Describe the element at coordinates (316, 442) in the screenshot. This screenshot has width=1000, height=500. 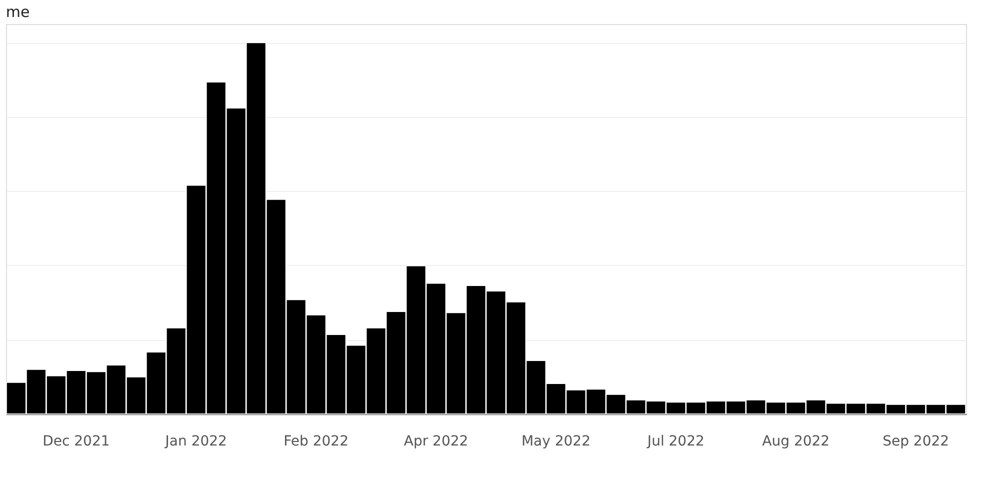
I see `x-tick-label: Feb 2022` at that location.